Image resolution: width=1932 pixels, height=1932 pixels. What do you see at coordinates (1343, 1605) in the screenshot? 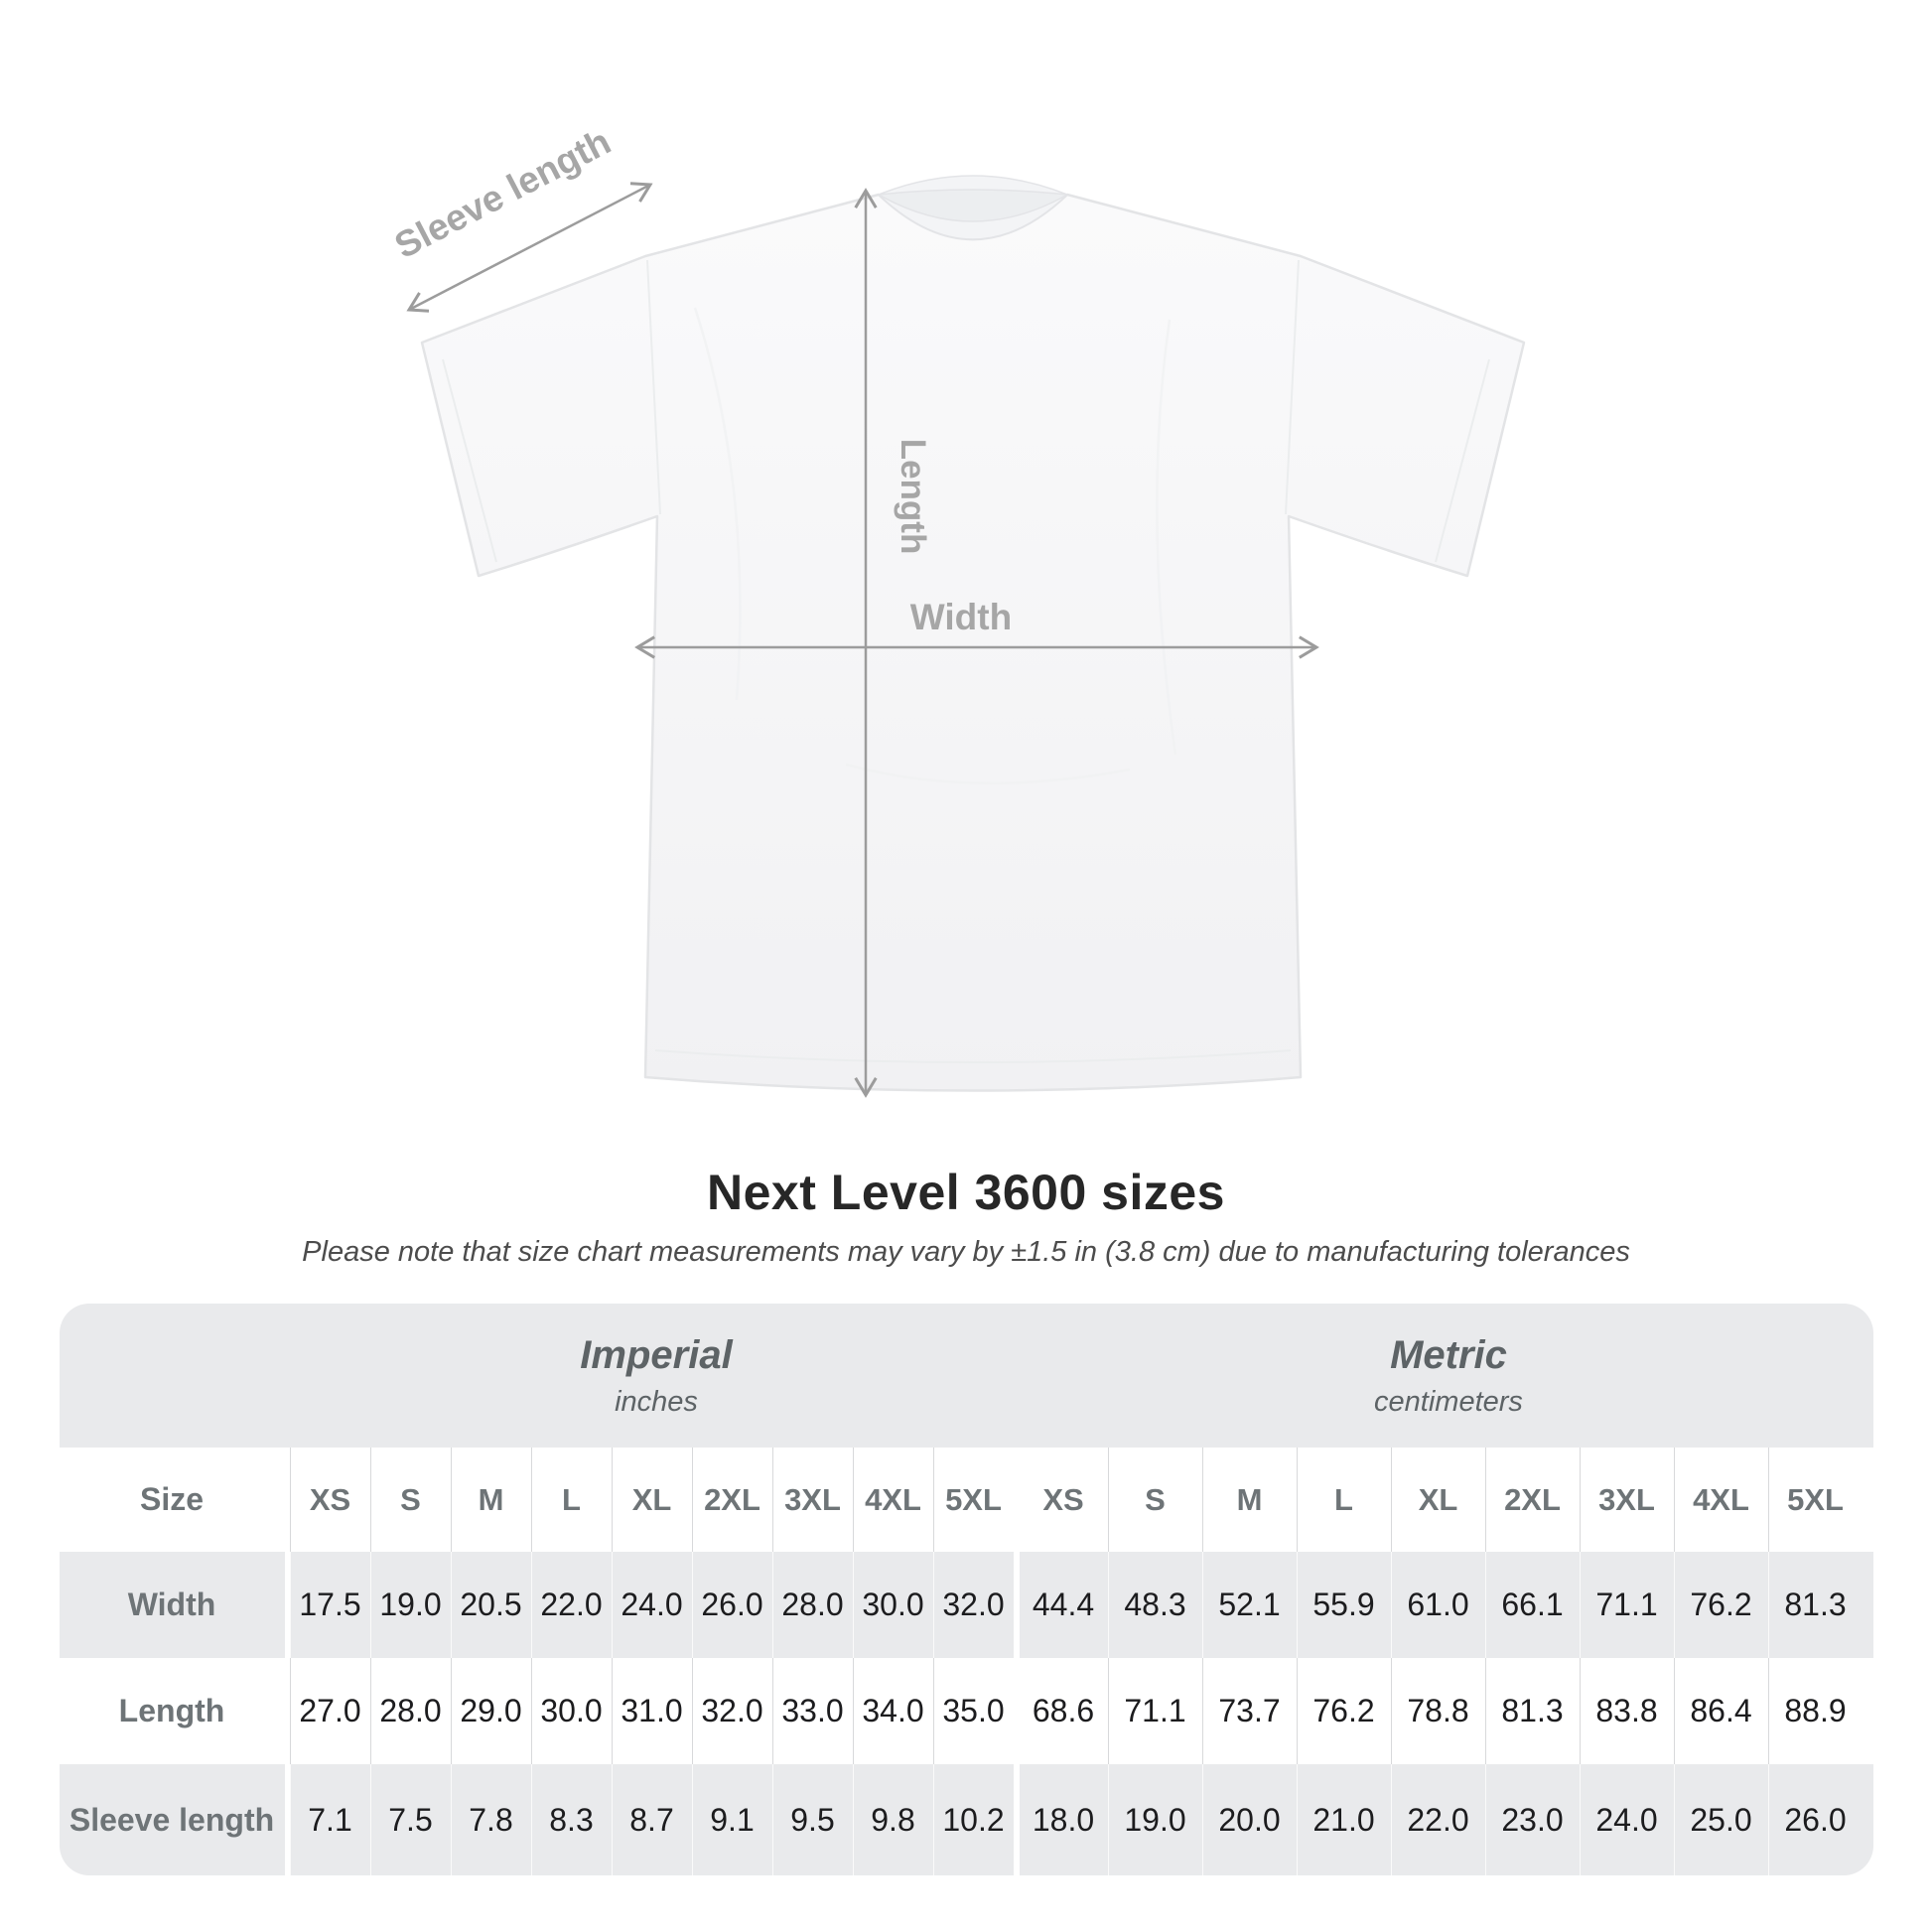
I see `table-cell: 55.9` at bounding box center [1343, 1605].